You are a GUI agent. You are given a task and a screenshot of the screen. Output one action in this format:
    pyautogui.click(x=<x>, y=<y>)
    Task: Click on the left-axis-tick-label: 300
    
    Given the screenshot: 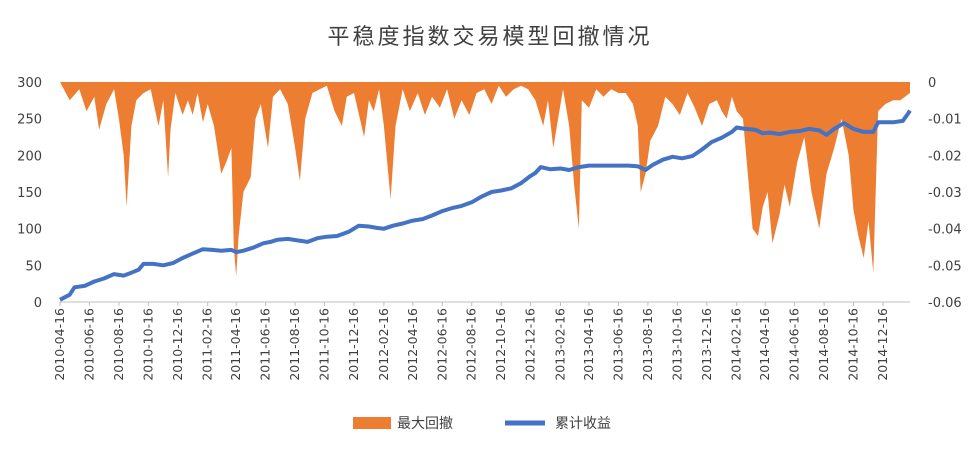 What is the action you would take?
    pyautogui.click(x=29, y=83)
    